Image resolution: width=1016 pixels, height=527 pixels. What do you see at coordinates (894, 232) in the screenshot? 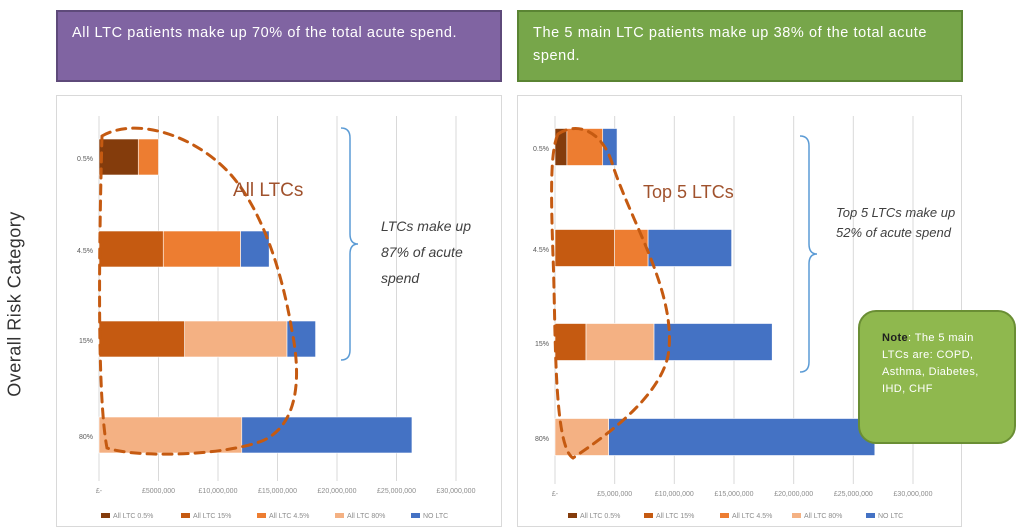
I see `annotation-text: 52% of acute spend` at bounding box center [894, 232].